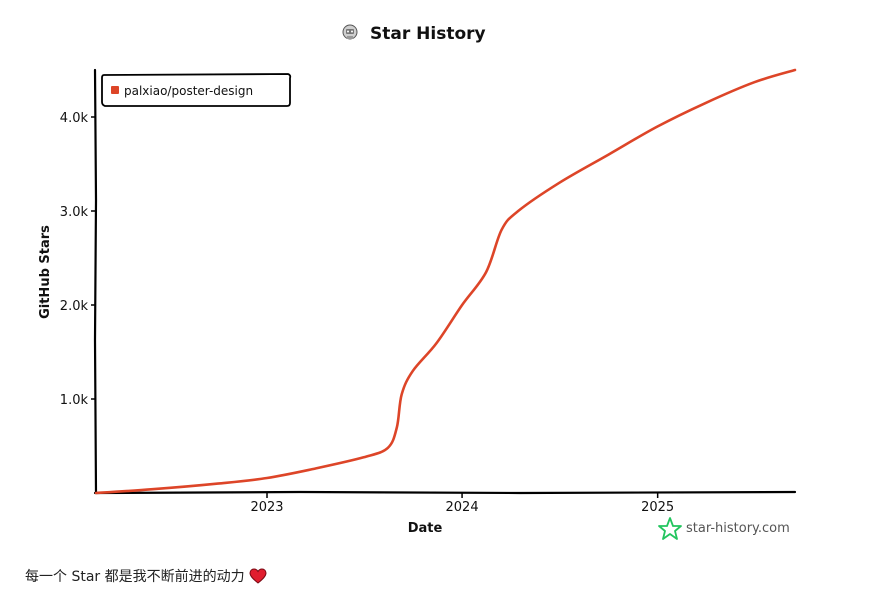  What do you see at coordinates (95, 281) in the screenshot?
I see `y-axis-line` at bounding box center [95, 281].